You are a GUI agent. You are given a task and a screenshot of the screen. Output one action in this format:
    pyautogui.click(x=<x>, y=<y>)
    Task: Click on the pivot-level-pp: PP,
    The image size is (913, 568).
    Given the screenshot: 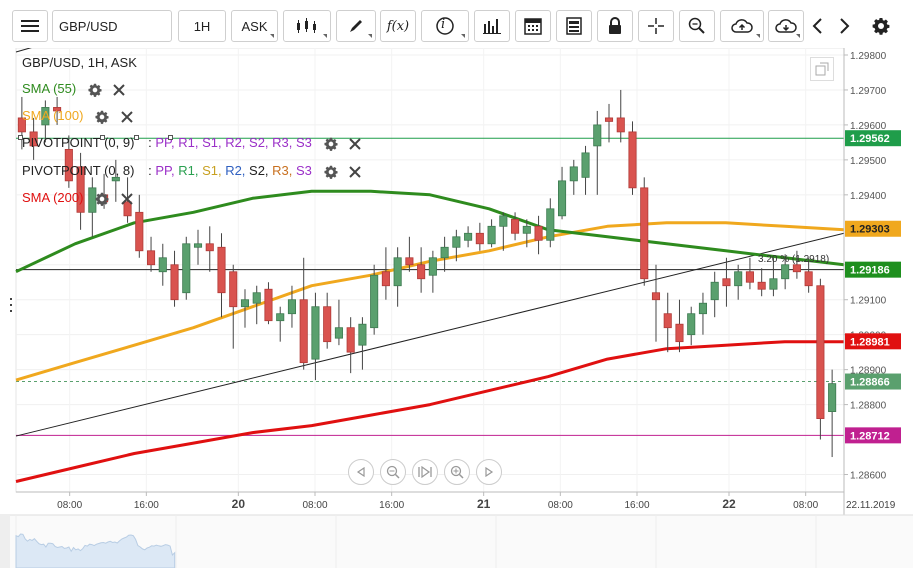 What is the action you would take?
    pyautogui.click(x=167, y=142)
    